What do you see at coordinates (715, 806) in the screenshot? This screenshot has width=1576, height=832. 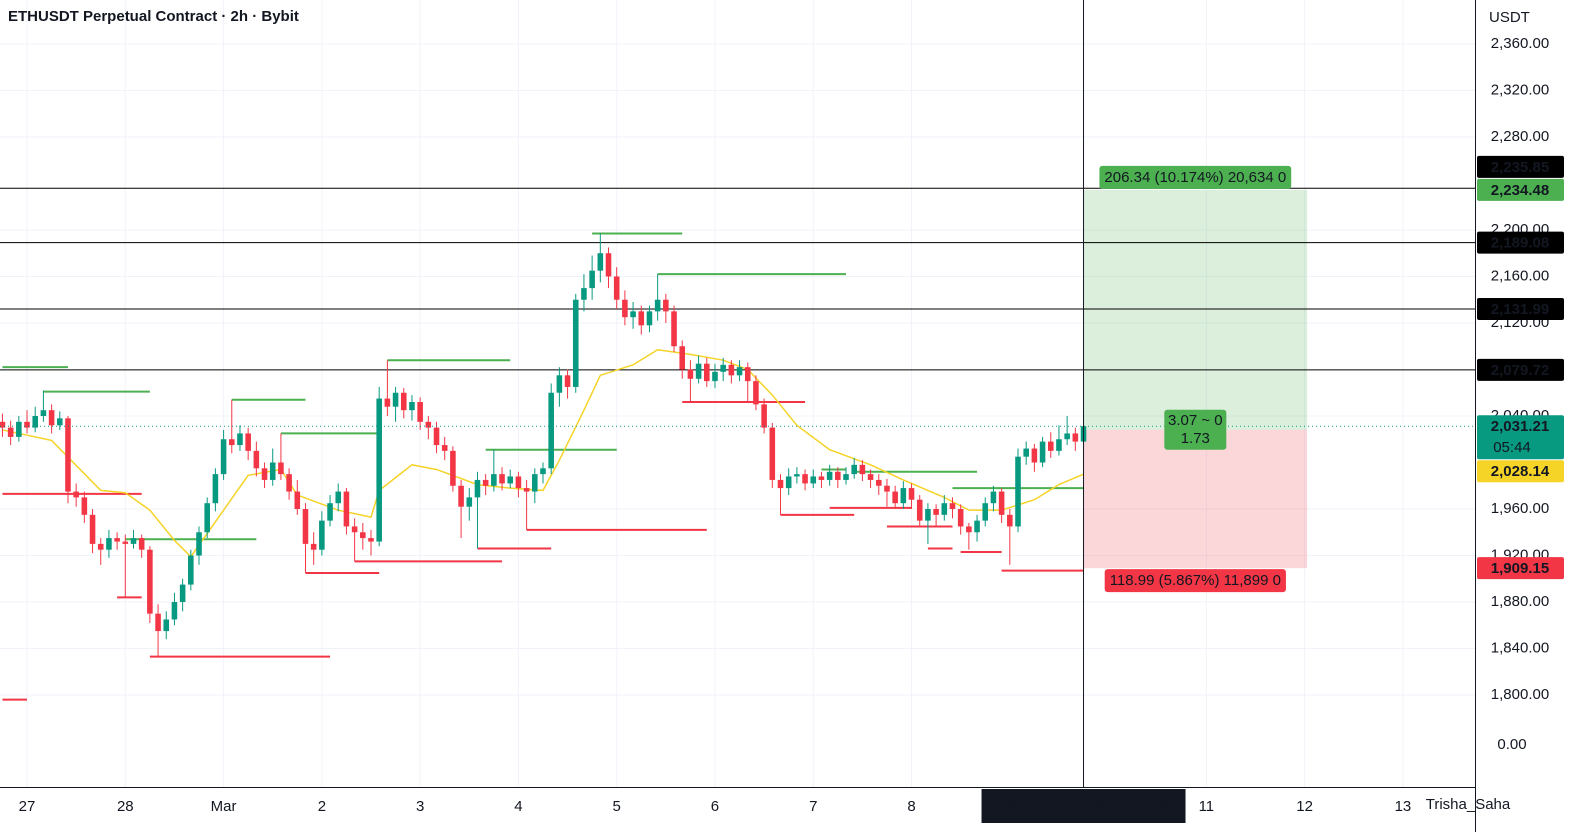 I see `x-tick-label: 6` at bounding box center [715, 806].